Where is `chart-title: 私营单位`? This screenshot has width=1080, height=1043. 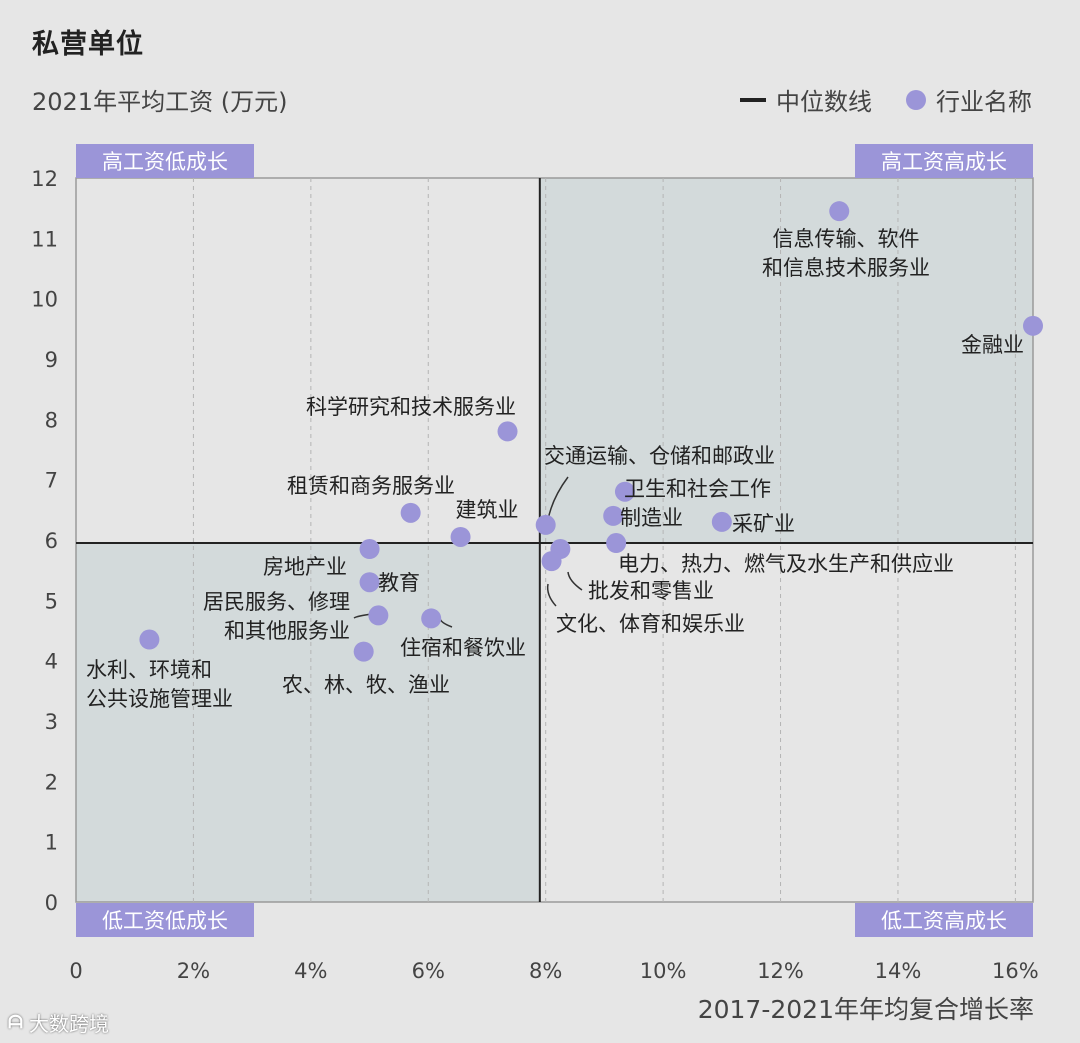 chart-title: 私营单位 is located at coordinates (88, 44).